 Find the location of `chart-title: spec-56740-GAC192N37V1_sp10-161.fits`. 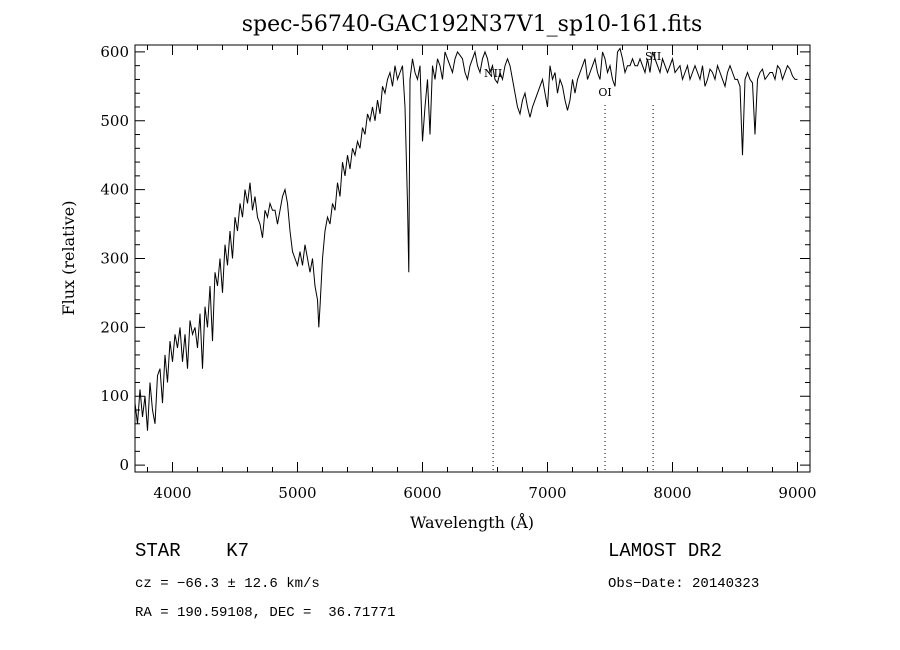

chart-title: spec-56740-GAC192N37V1_sp10-161.fits is located at coordinates (472, 24).